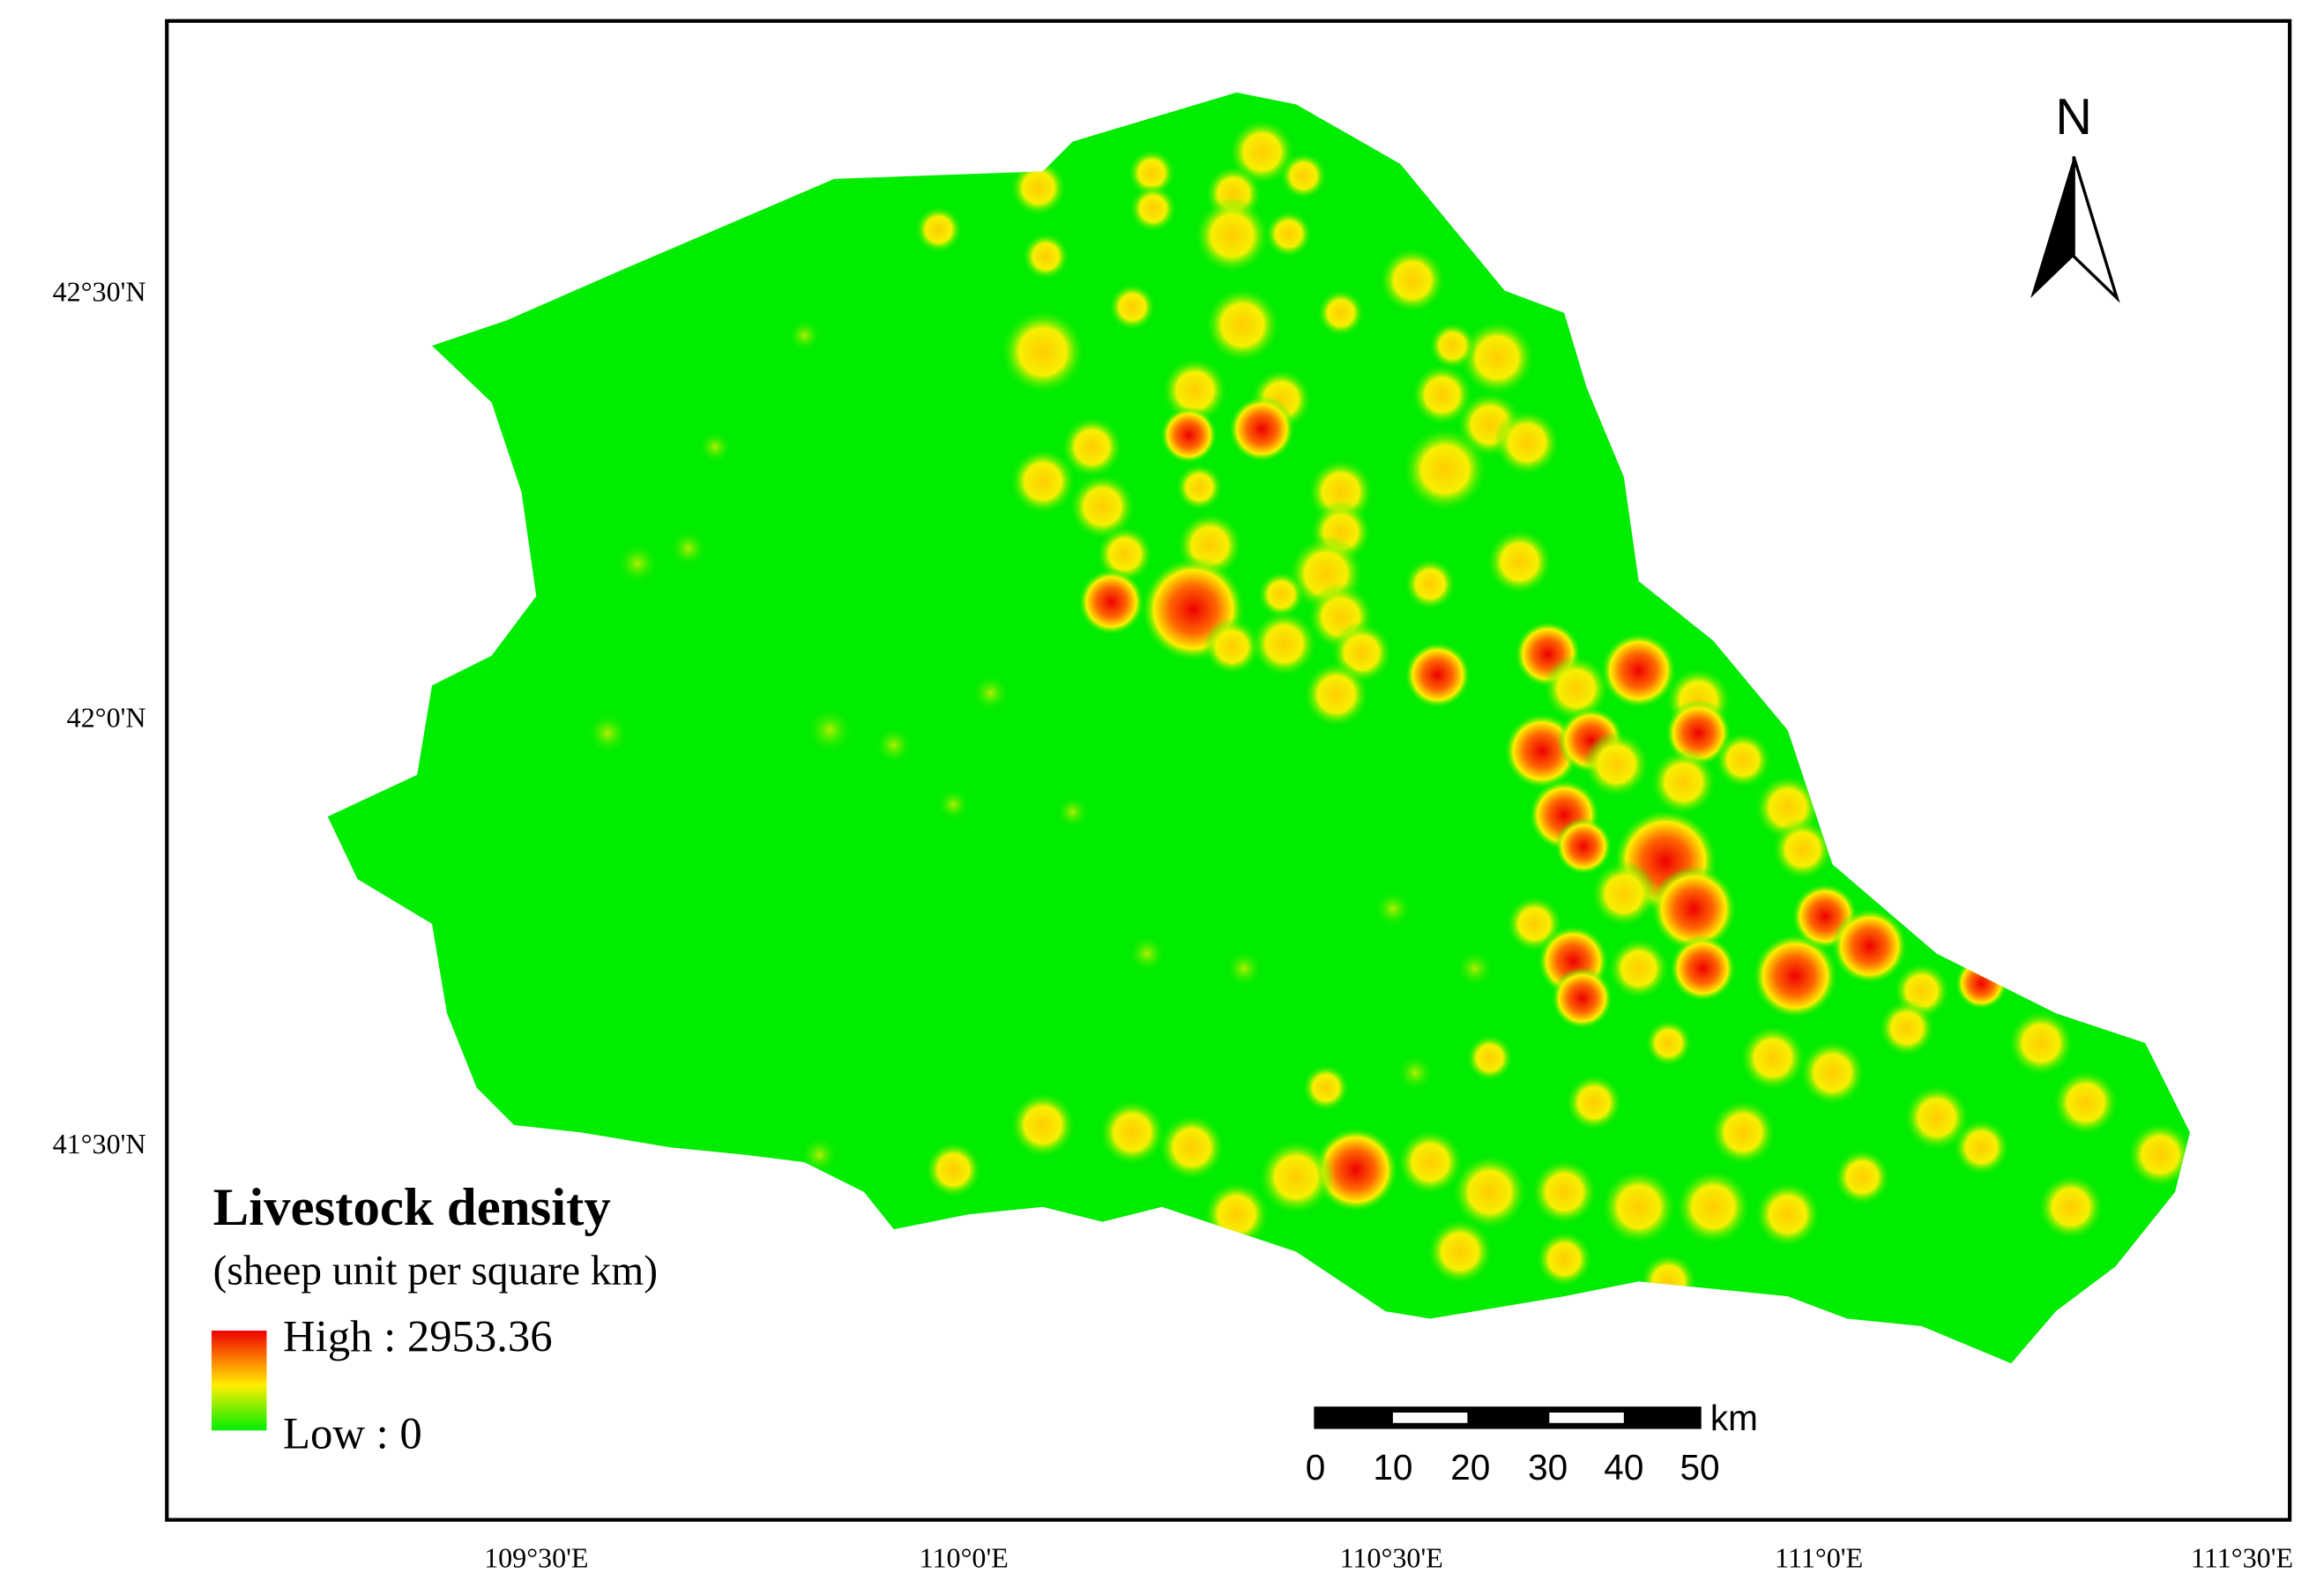 The width and height of the screenshot is (2324, 1581). What do you see at coordinates (1470, 1467) in the screenshot?
I see `scale-label: 20` at bounding box center [1470, 1467].